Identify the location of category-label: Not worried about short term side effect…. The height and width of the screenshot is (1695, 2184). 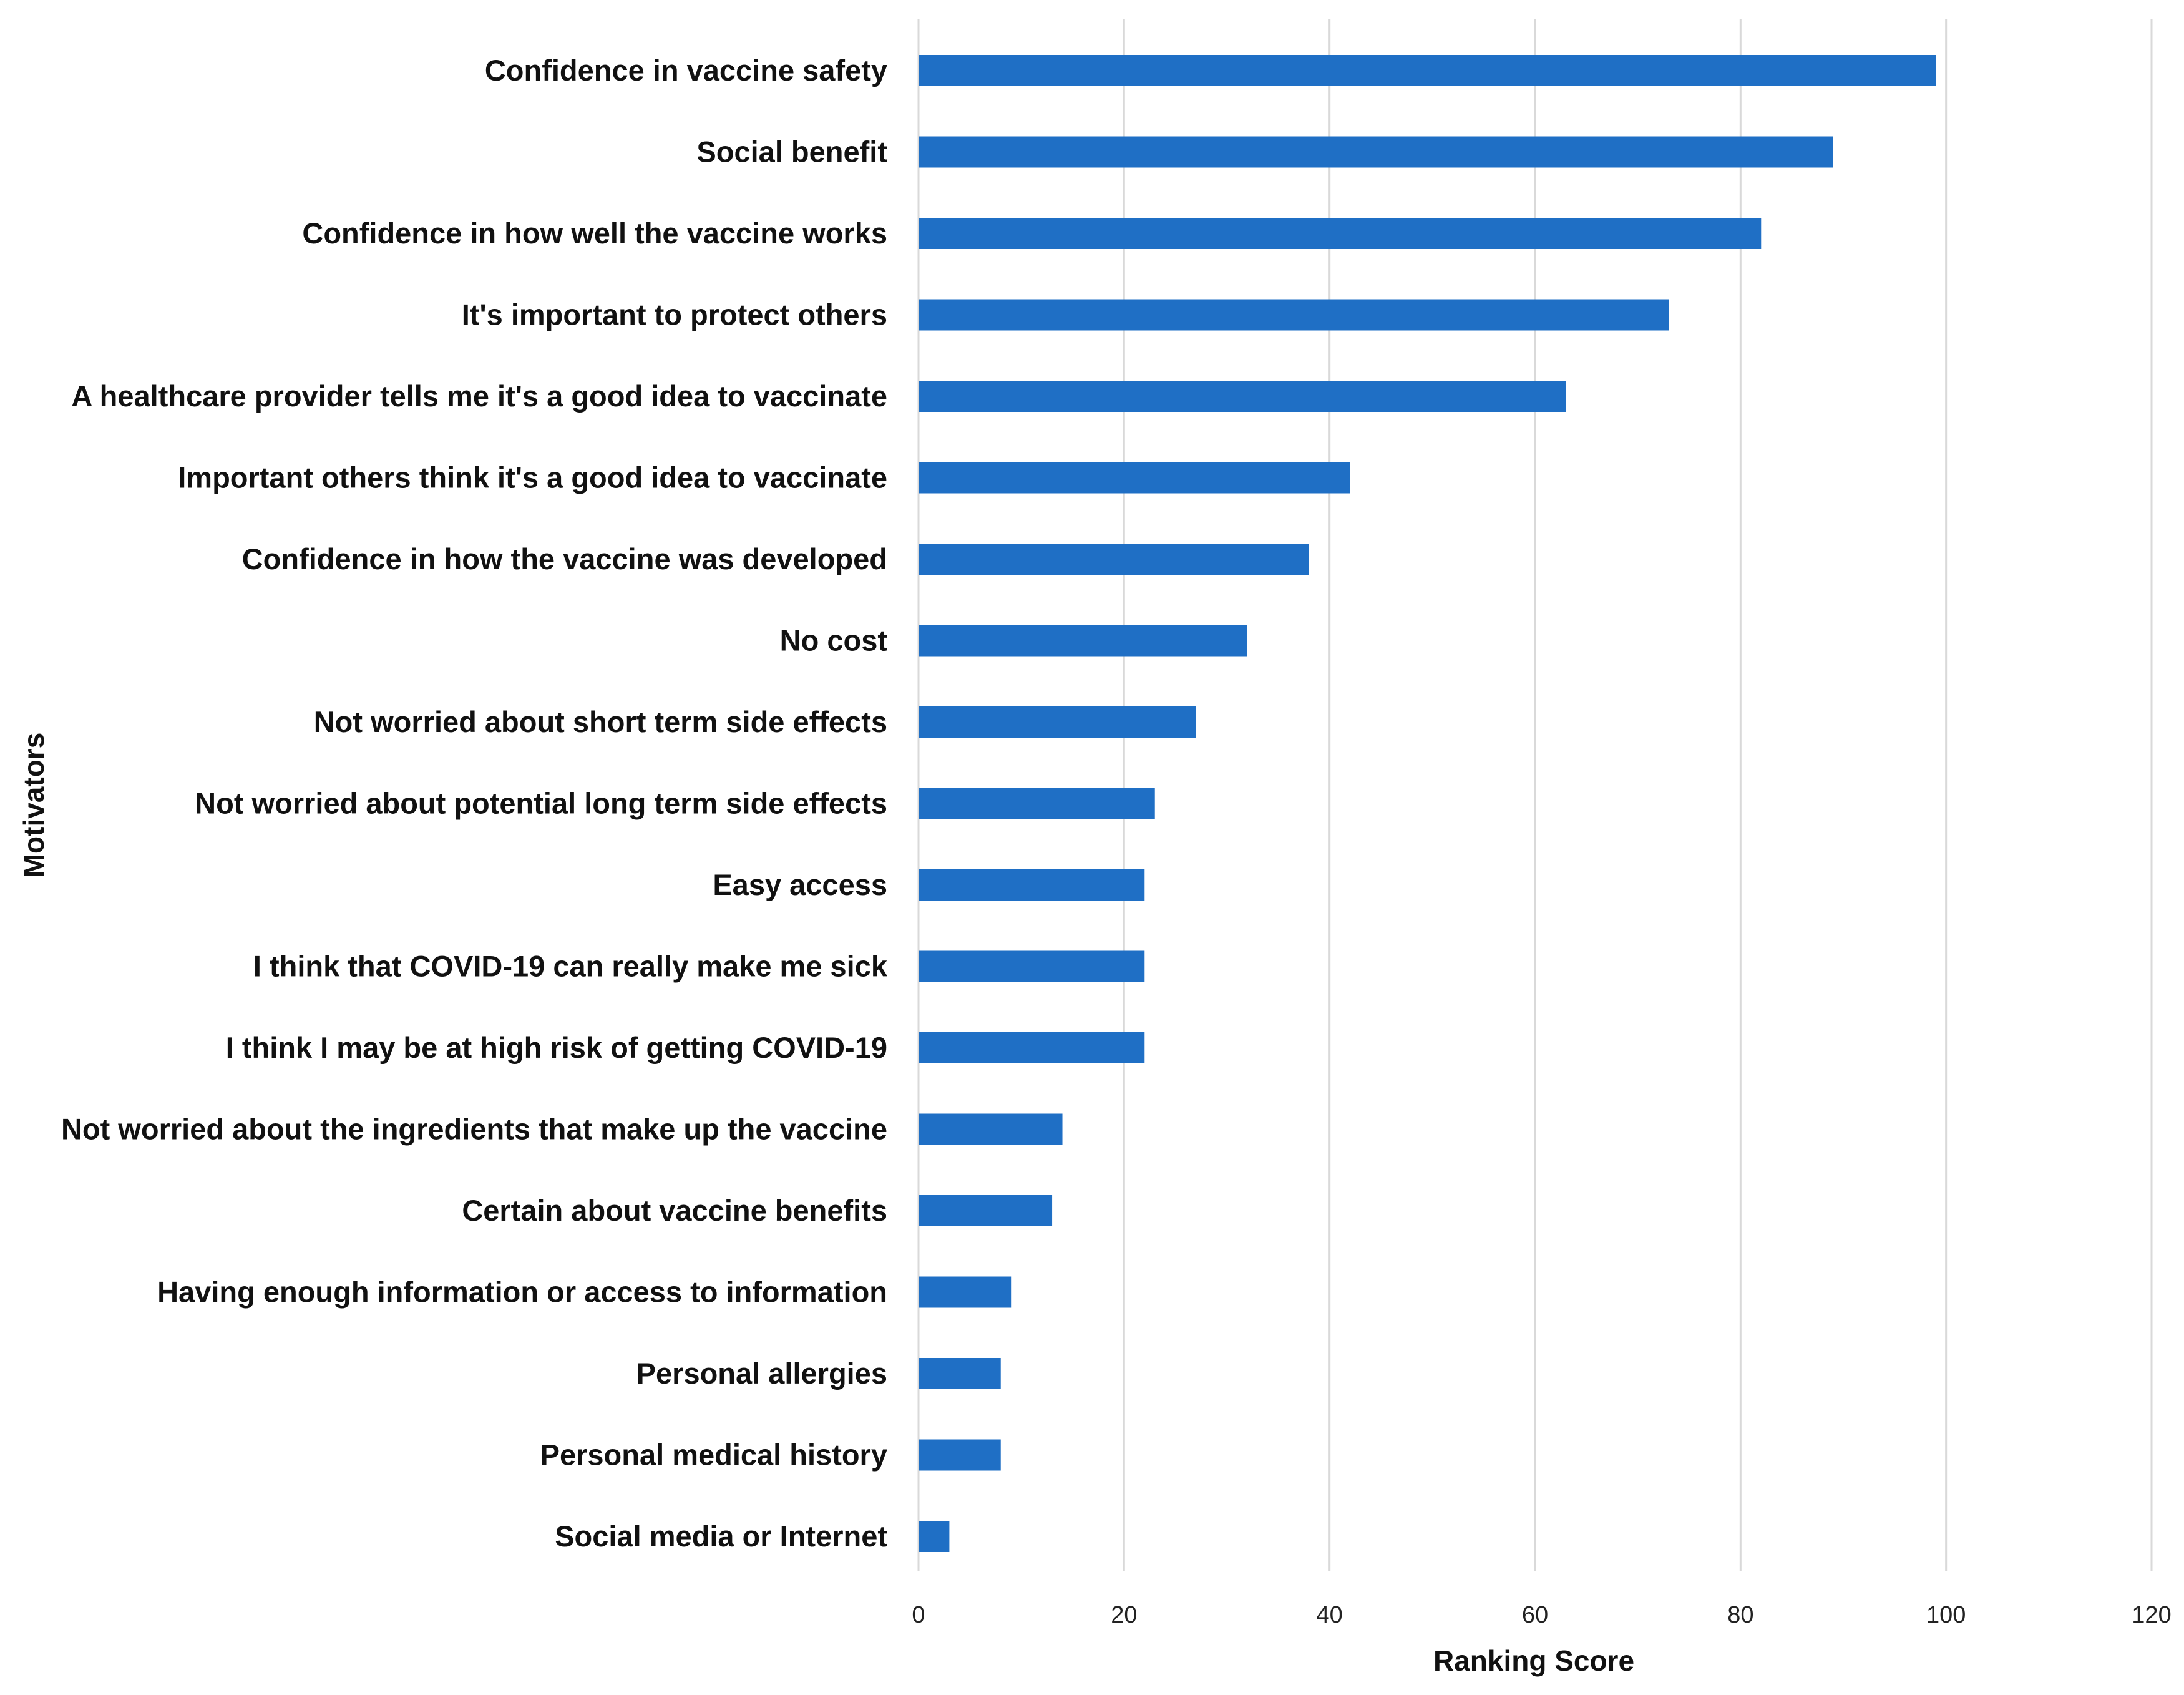
(600, 721).